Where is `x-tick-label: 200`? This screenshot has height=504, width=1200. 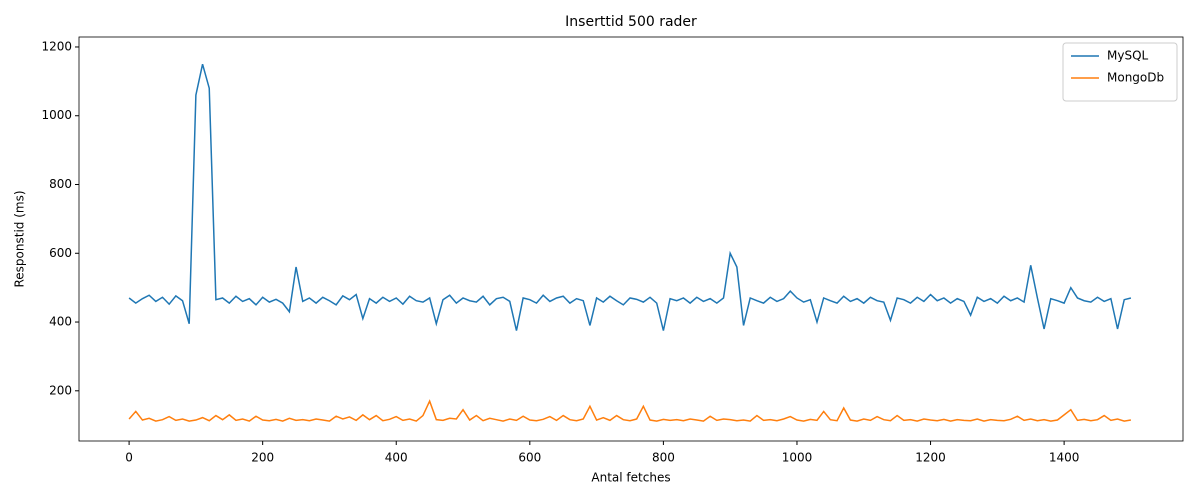 x-tick-label: 200 is located at coordinates (262, 458).